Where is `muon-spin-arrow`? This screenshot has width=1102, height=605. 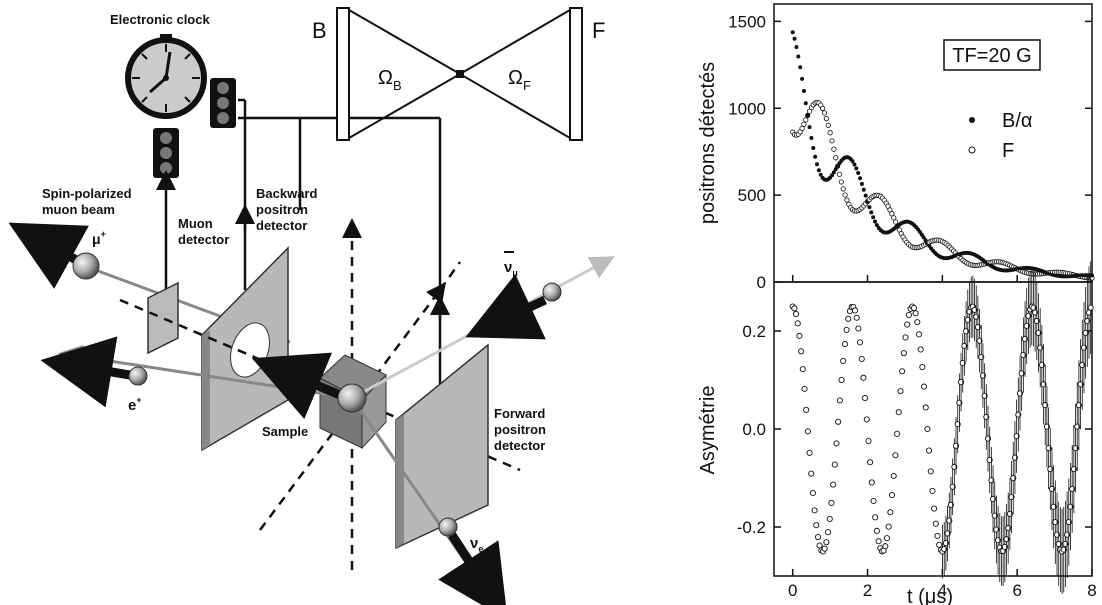 muon-spin-arrow is located at coordinates (48, 255).